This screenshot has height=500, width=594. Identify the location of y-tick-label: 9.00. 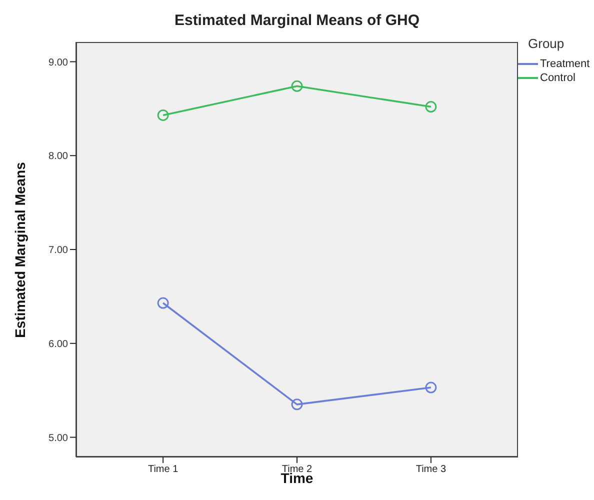
(58, 62).